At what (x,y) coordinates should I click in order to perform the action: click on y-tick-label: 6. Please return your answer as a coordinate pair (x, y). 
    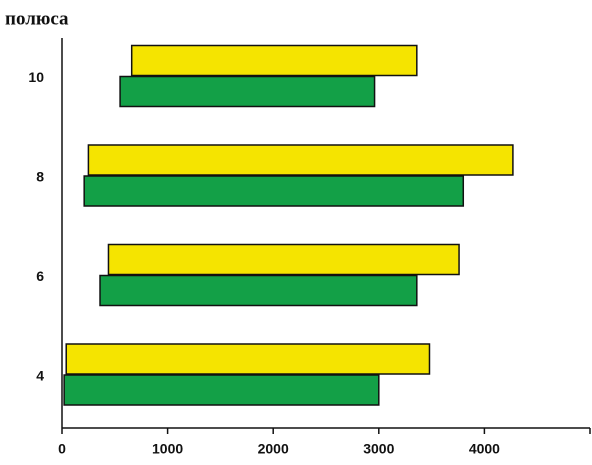
    Looking at the image, I should click on (40, 276).